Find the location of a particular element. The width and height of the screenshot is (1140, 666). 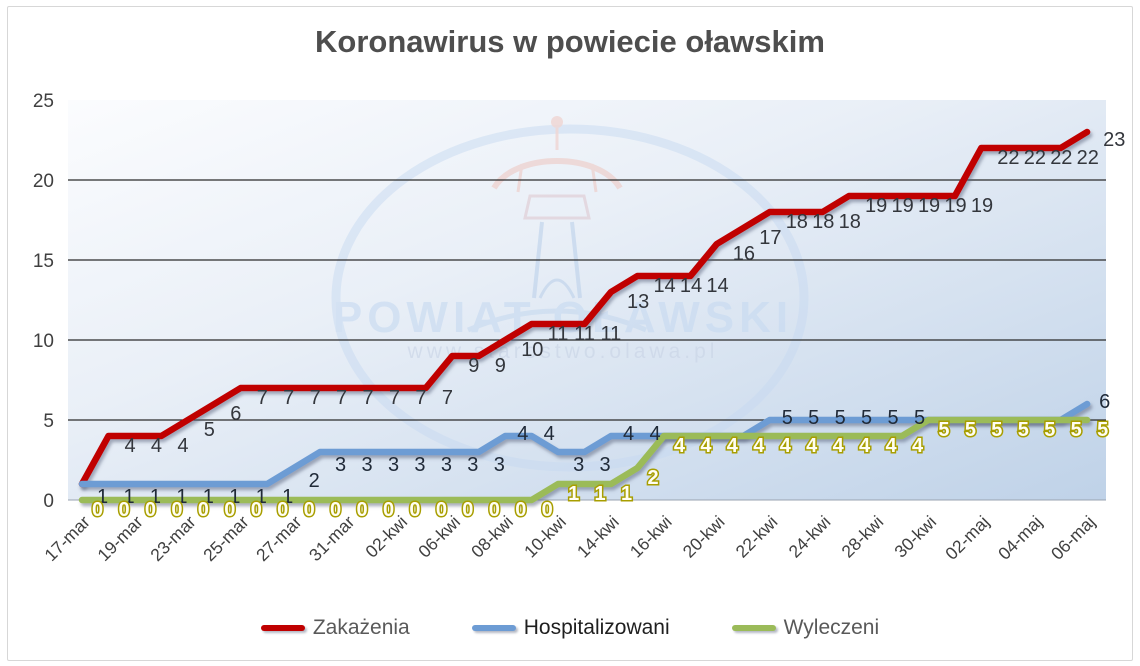

legend-item-zakazenia: Zakażenia is located at coordinates (335, 628).